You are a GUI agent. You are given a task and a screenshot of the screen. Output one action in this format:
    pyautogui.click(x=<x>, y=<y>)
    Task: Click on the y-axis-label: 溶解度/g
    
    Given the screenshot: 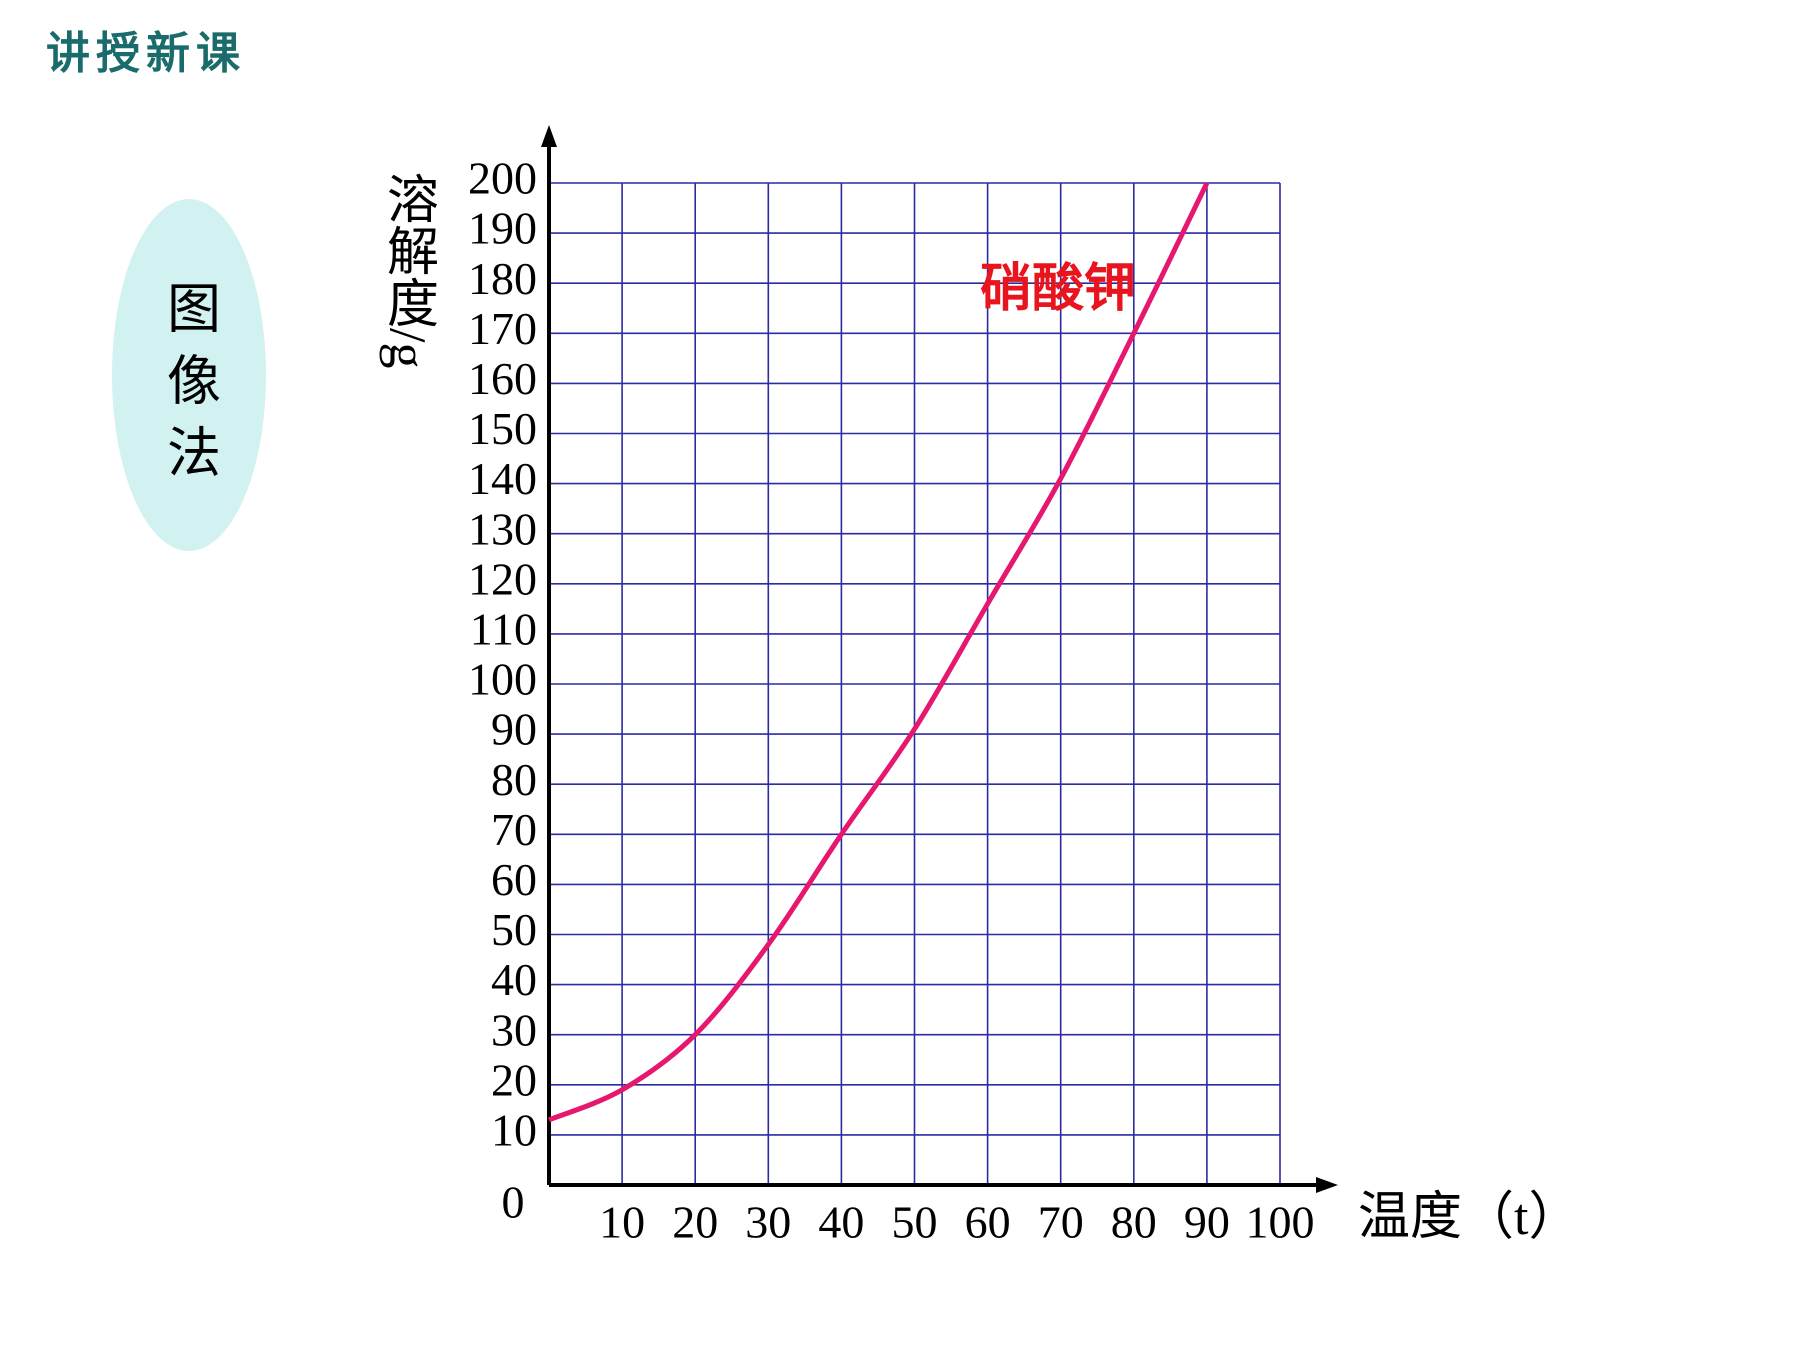 What is the action you would take?
    pyautogui.click(x=408, y=270)
    